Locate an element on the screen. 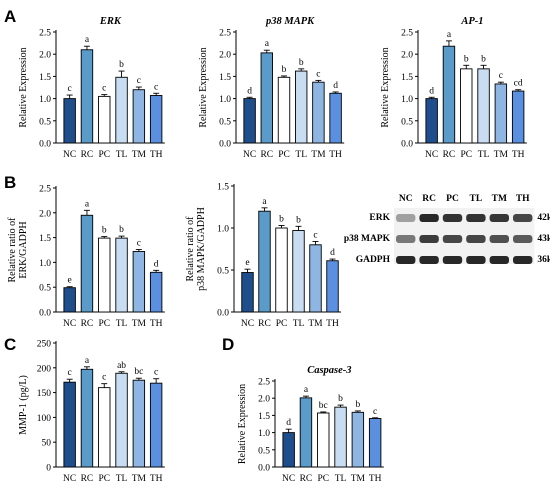 The height and width of the screenshot is (494, 550). y-tick-label: 0 is located at coordinates (48, 469).